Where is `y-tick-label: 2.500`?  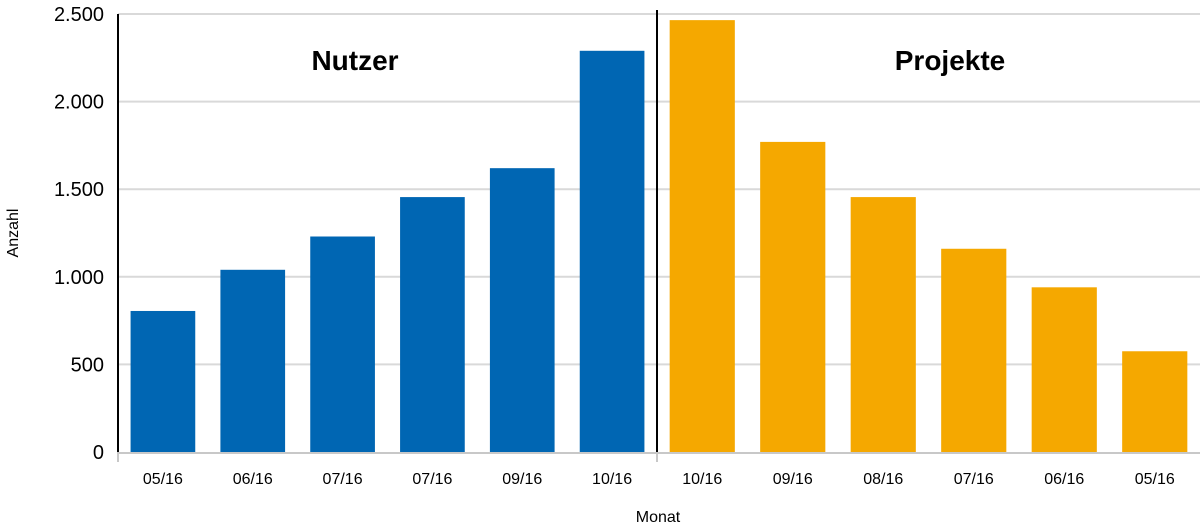
y-tick-label: 2.500 is located at coordinates (79, 15).